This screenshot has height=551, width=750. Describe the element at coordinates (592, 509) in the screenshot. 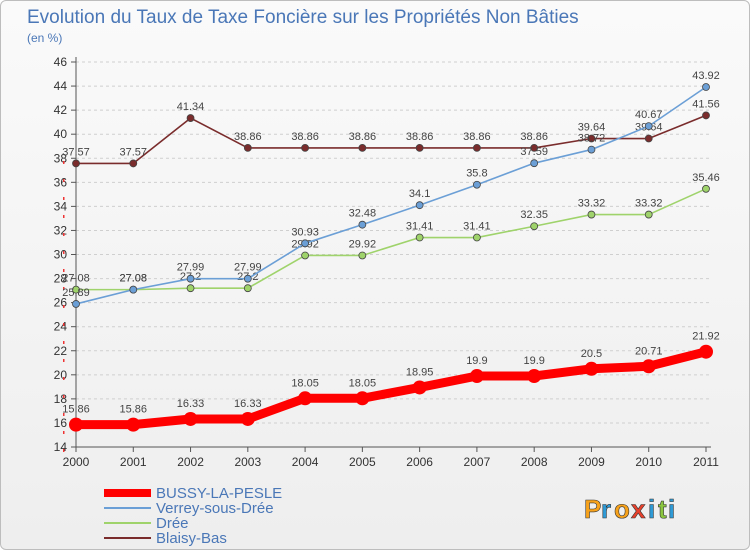

I see `logo-letter: P` at that location.